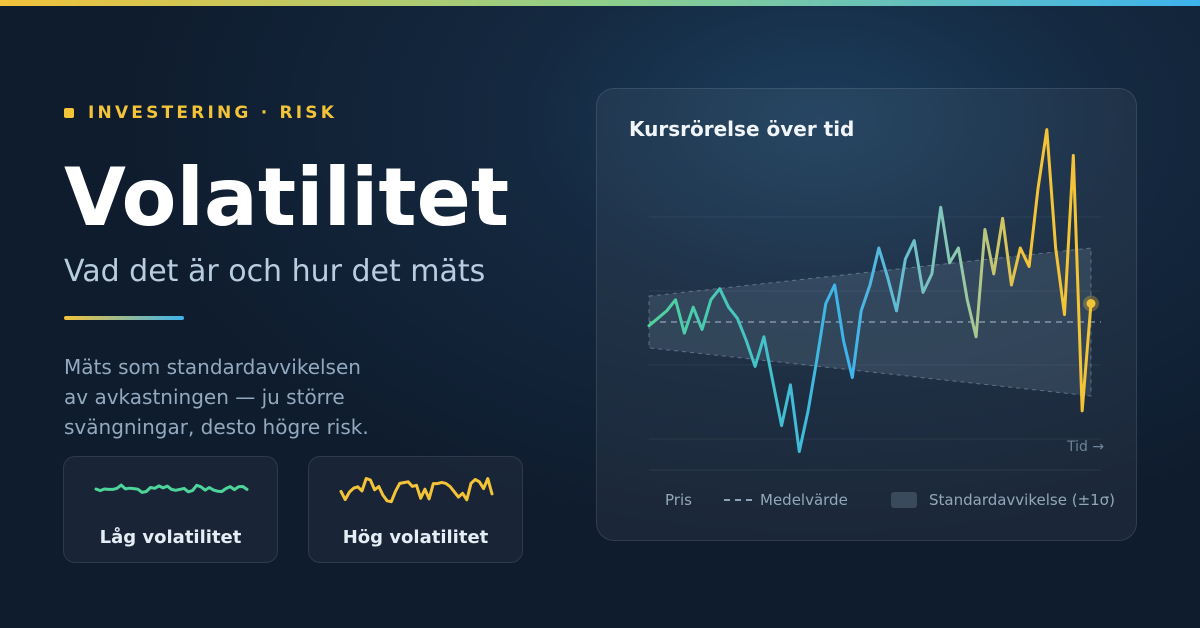  Describe the element at coordinates (69, 113) in the screenshot. I see `tag-dot-icon` at that location.